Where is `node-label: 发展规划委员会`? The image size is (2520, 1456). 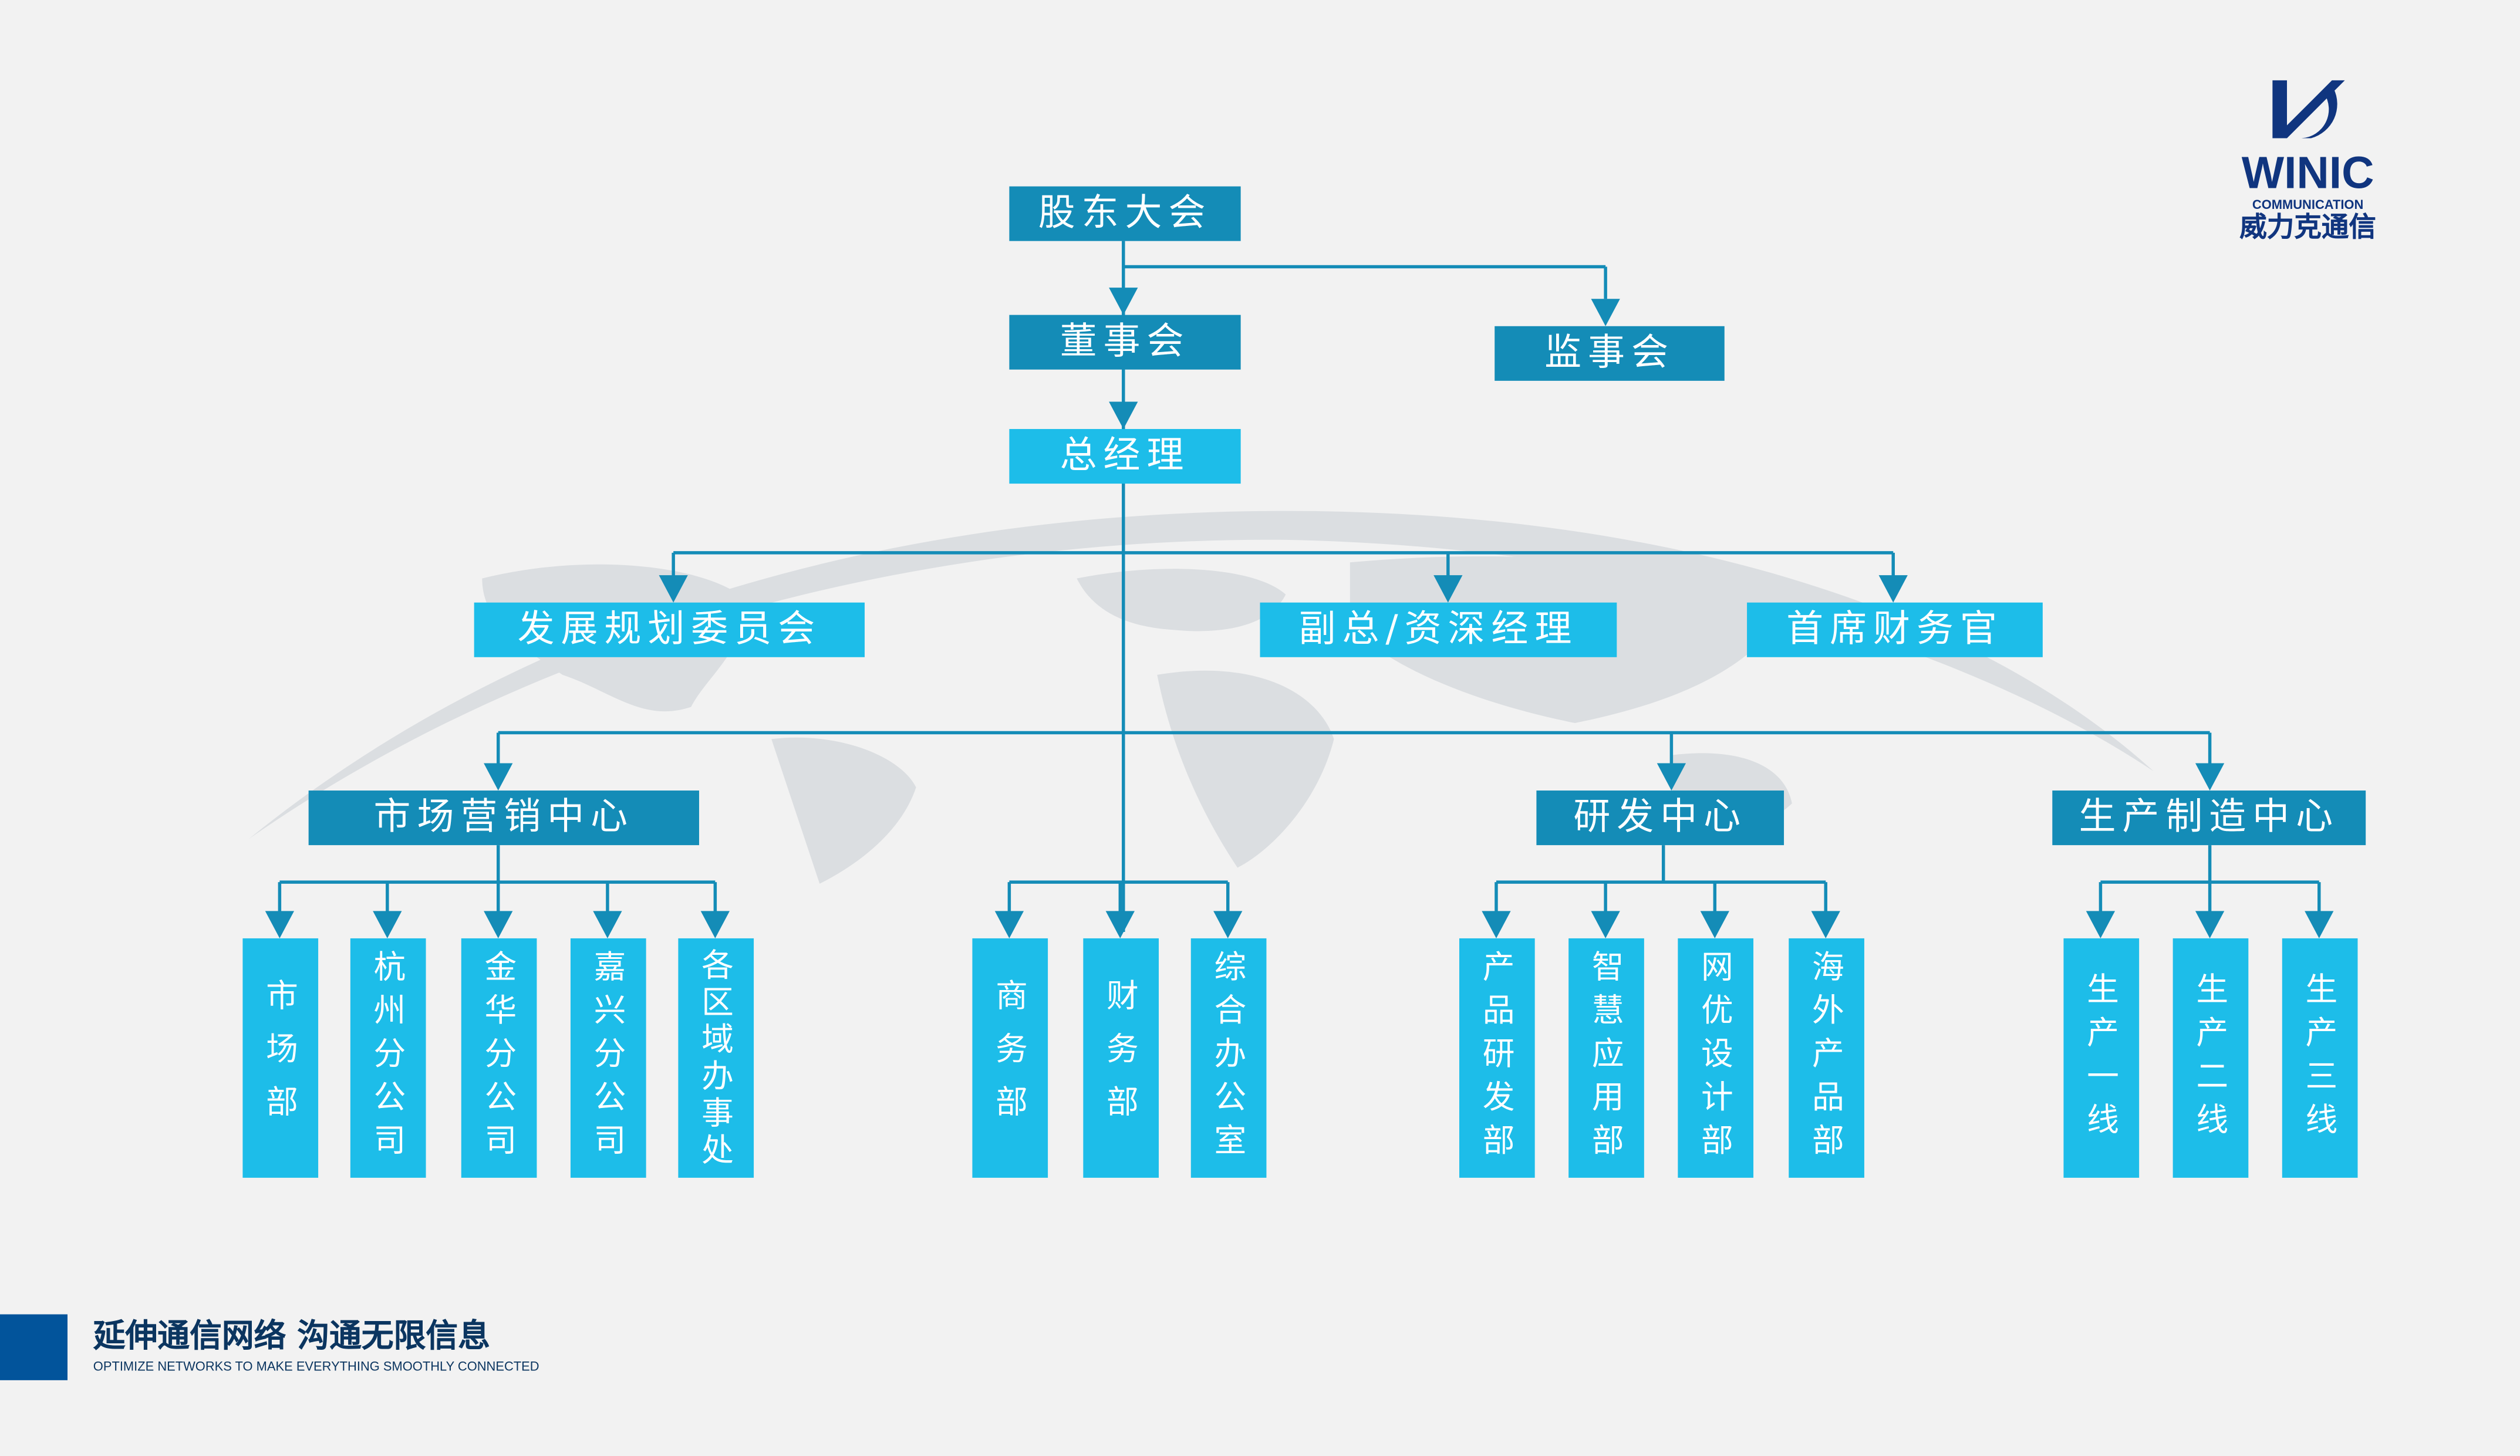
node-label: 发展规划委员会 is located at coordinates (669, 629).